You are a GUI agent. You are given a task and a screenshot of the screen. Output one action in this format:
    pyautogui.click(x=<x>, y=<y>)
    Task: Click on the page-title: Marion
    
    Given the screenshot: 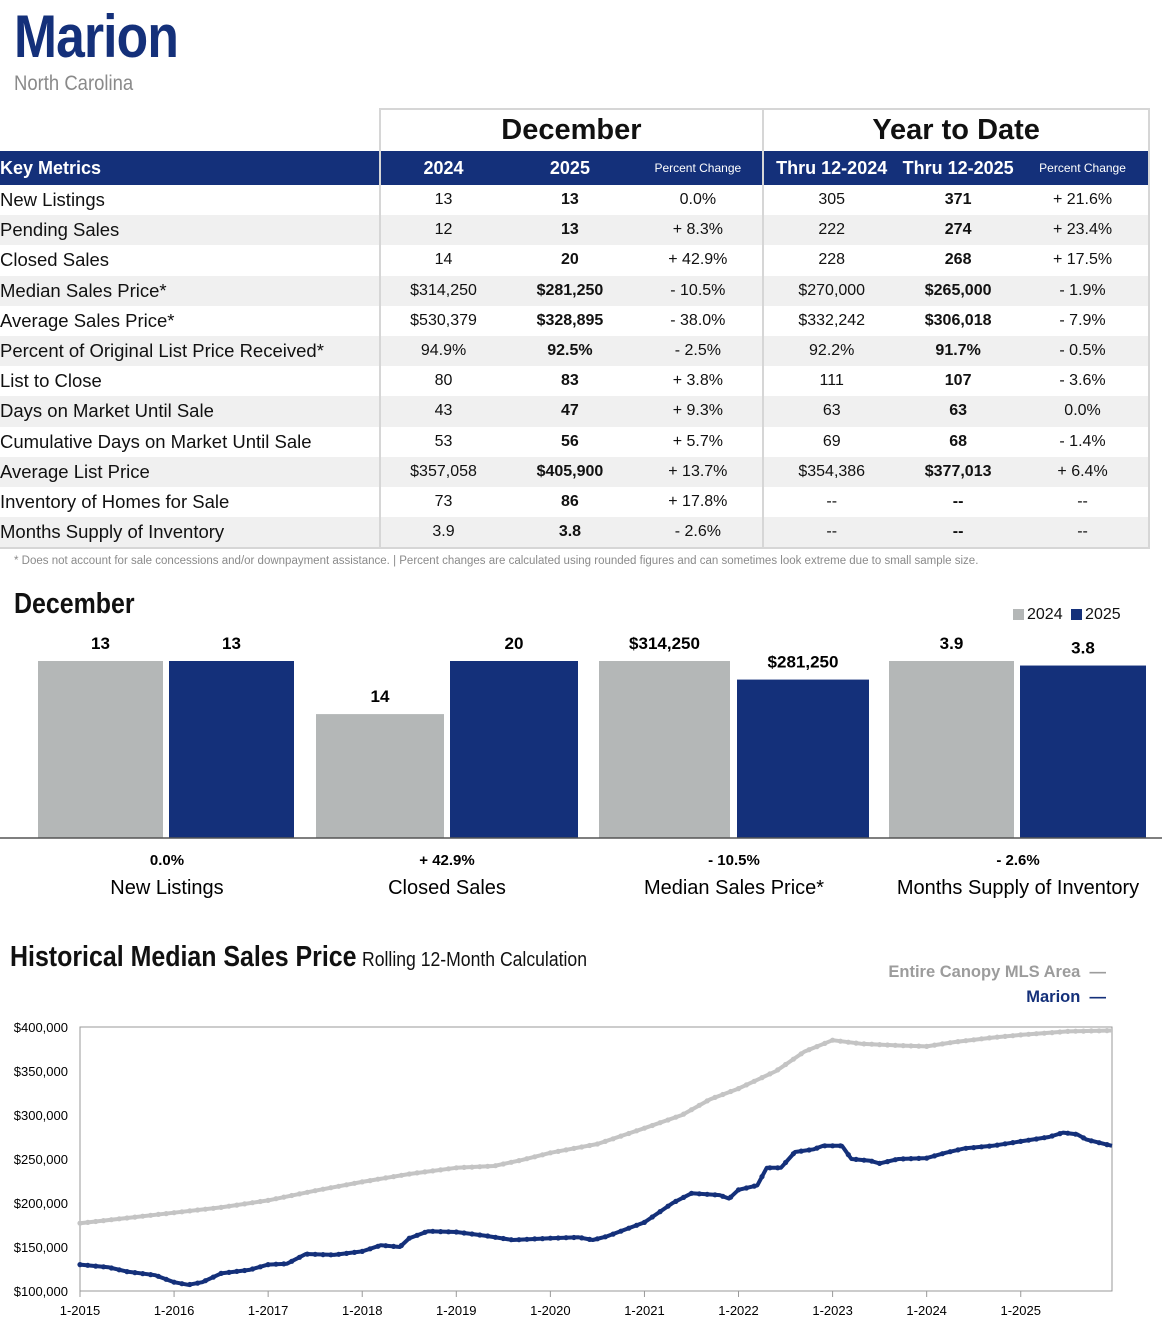 What is the action you would take?
    pyautogui.click(x=96, y=36)
    